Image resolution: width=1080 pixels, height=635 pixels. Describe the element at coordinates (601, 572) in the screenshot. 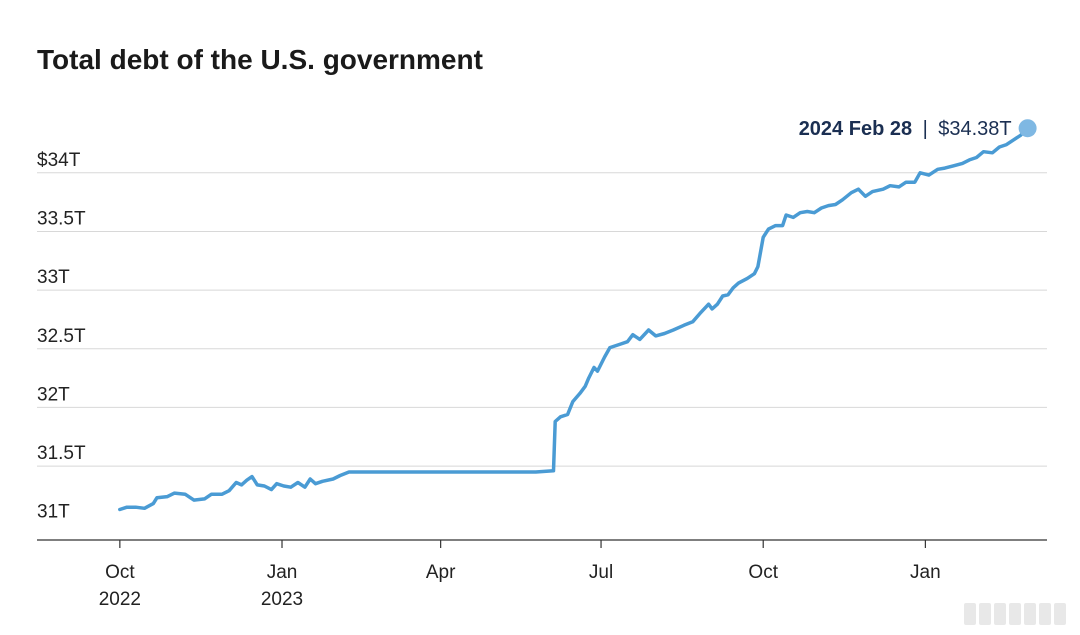

I see `x-tick-label: Jul` at that location.